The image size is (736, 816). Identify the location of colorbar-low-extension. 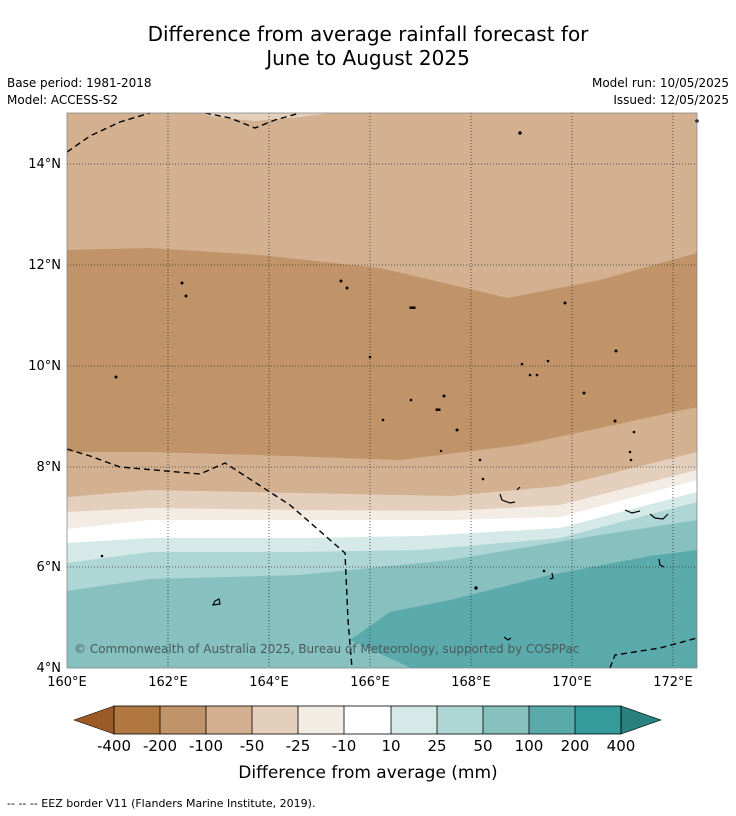
(94, 720).